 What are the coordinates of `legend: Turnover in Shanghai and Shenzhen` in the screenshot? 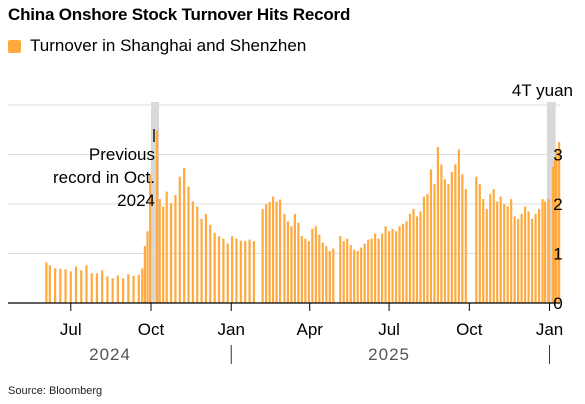 It's located at (157, 46).